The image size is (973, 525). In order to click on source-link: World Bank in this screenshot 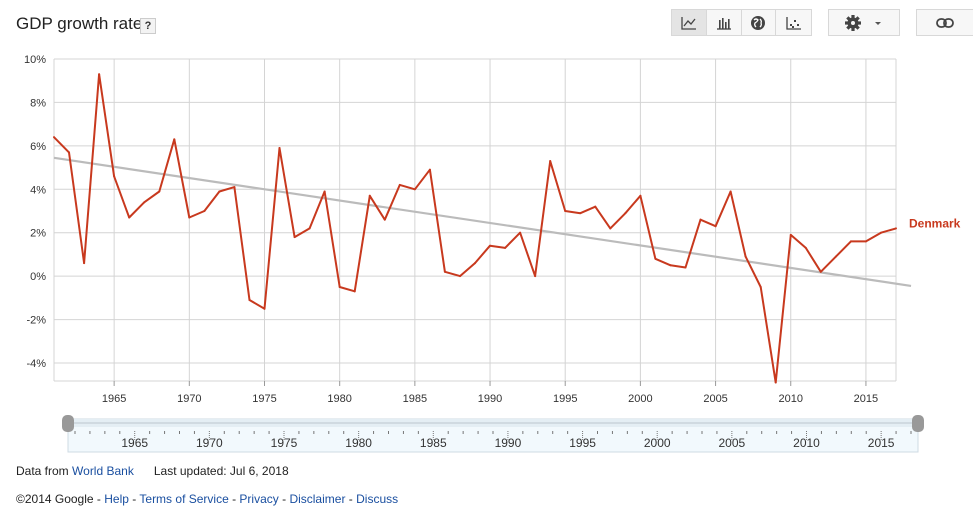, I will do `click(103, 471)`.